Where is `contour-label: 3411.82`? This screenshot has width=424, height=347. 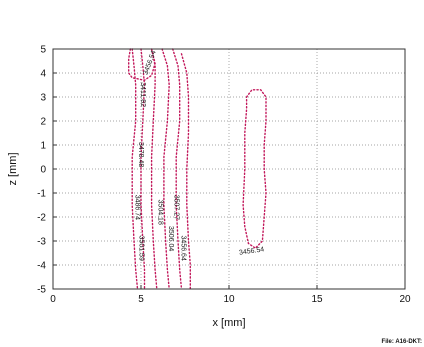
contour-label: 3411.82 is located at coordinates (142, 94).